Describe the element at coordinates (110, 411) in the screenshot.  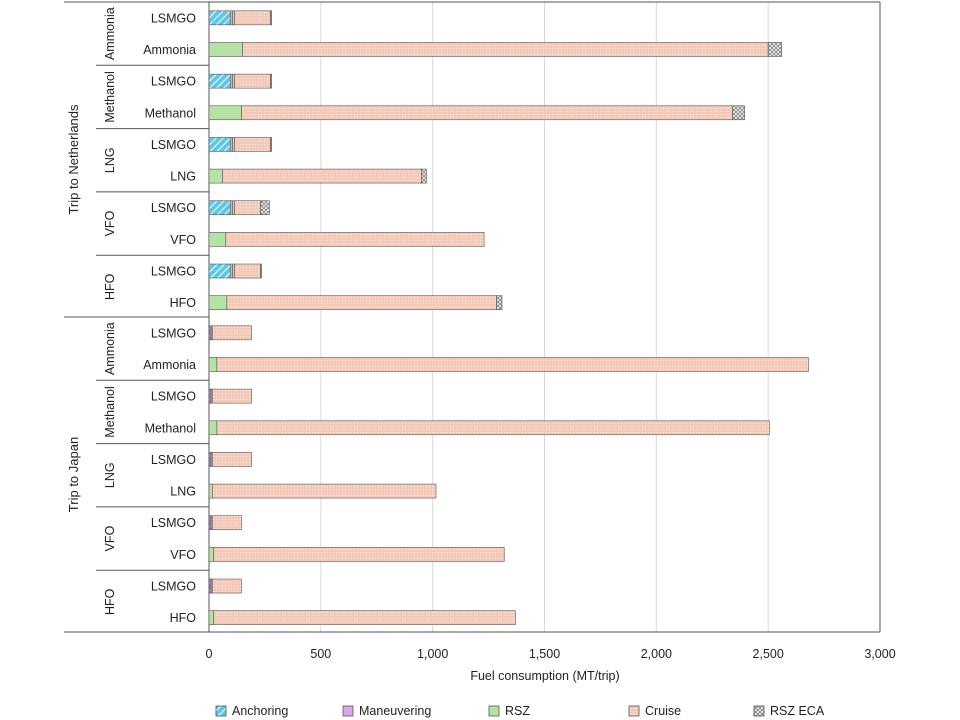
I see `group-label: Methanol` at that location.